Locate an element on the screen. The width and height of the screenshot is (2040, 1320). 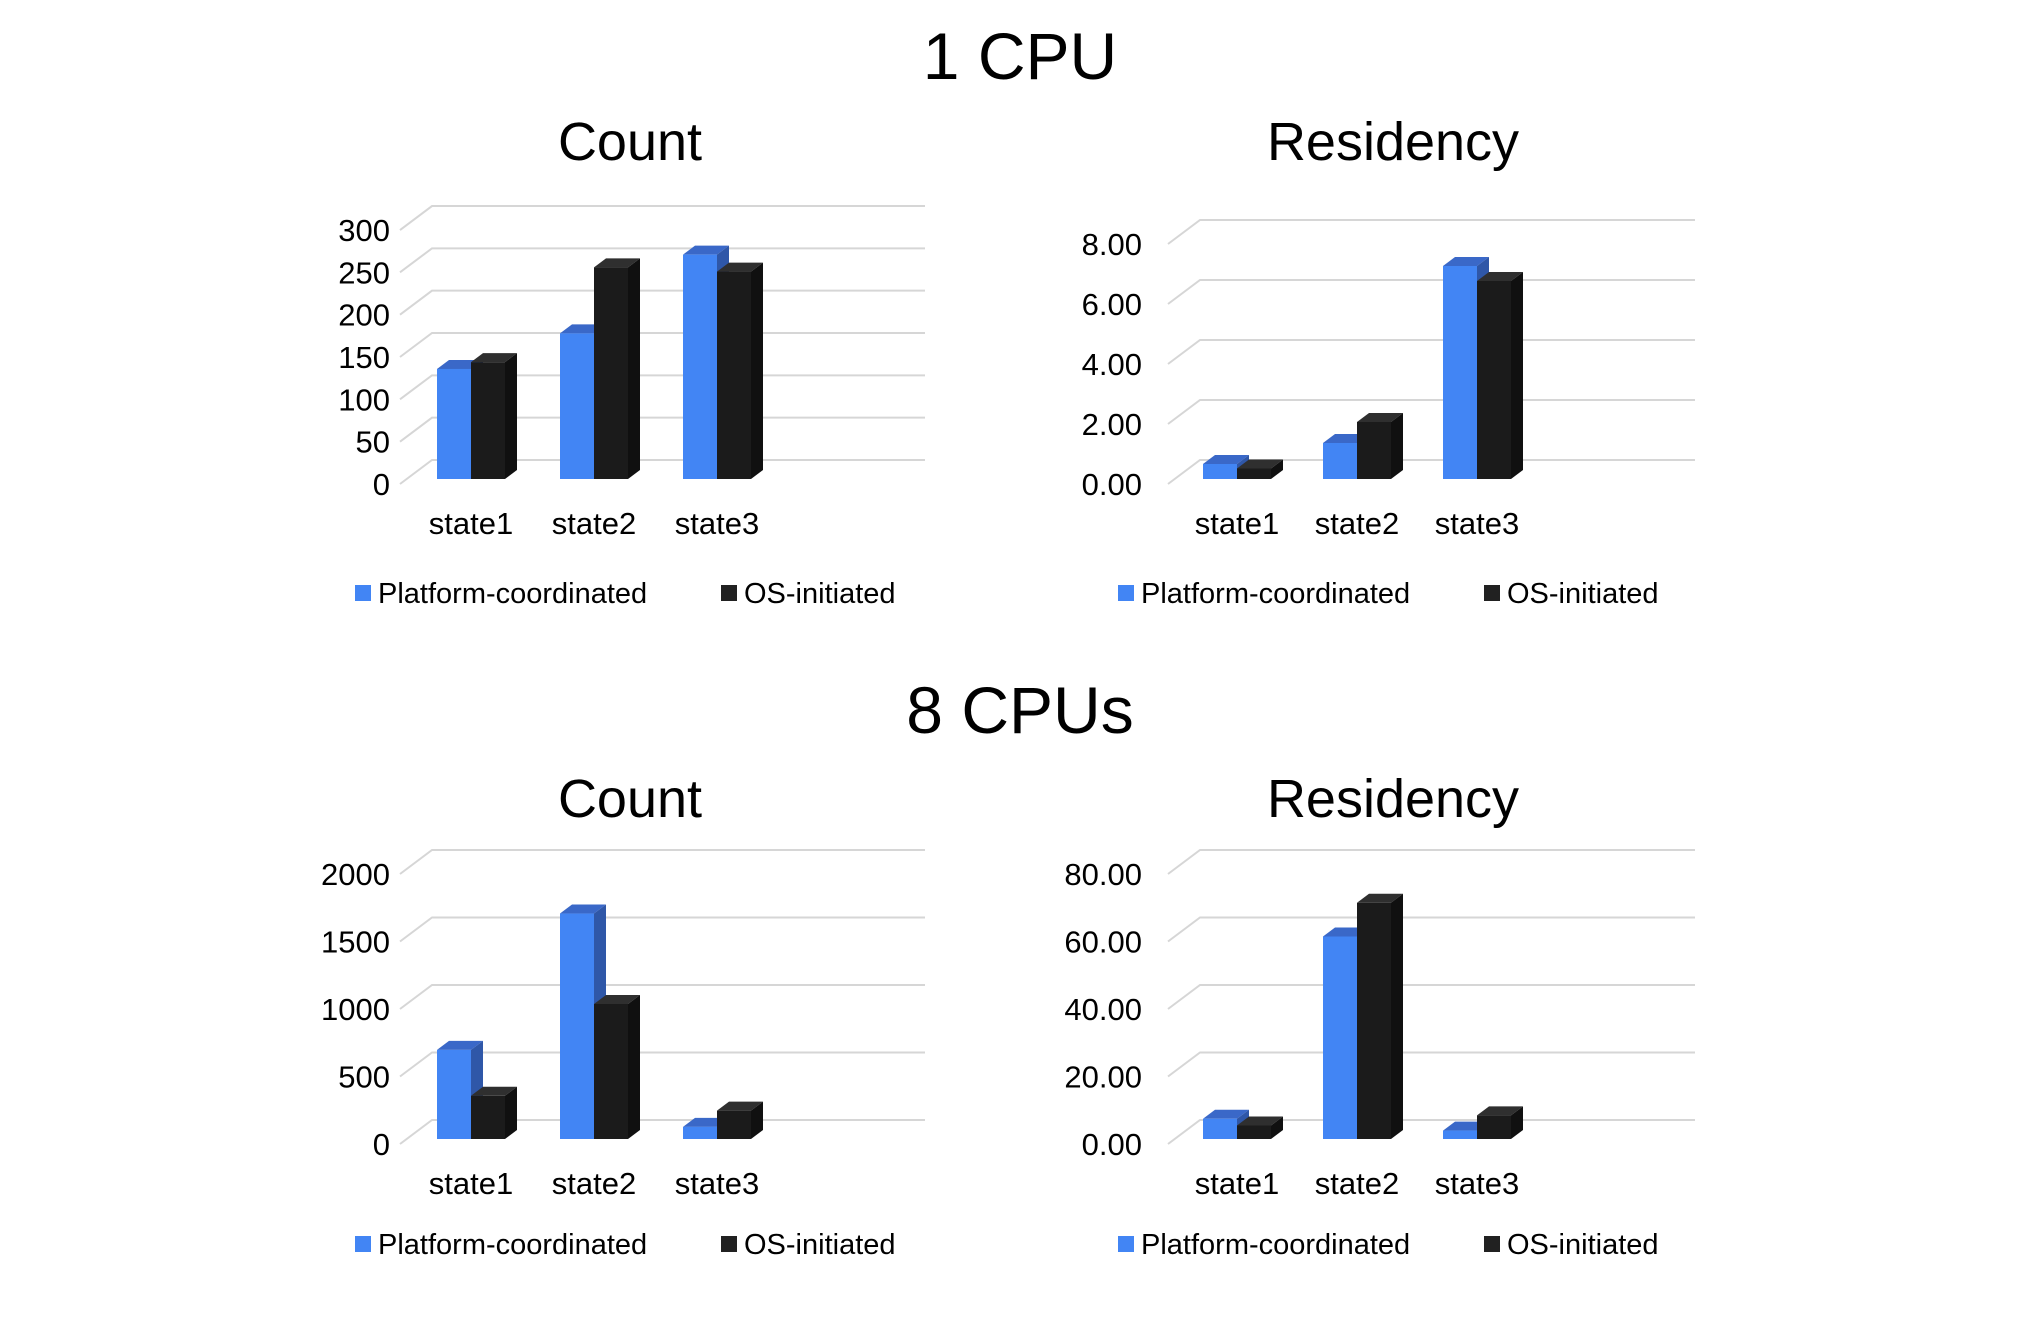
y-tick-label: 2000 is located at coordinates (355, 874).